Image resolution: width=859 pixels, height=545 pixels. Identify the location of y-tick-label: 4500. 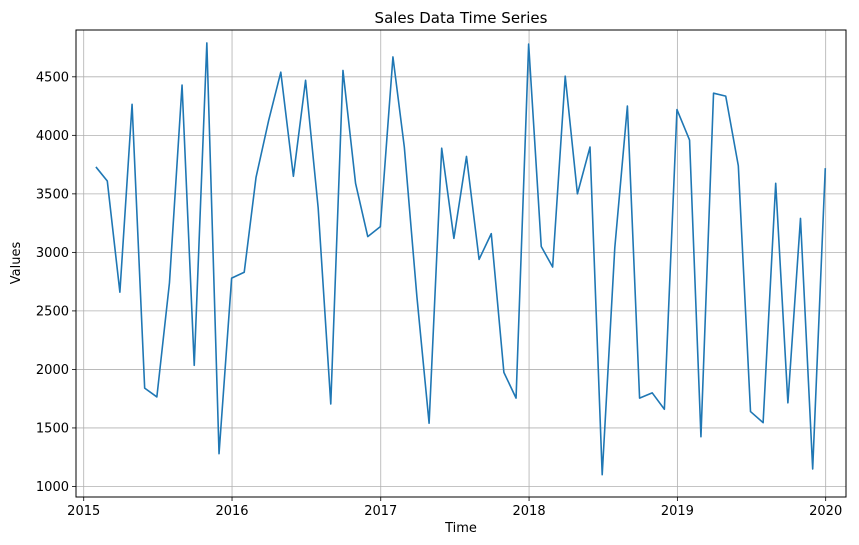
(52, 77).